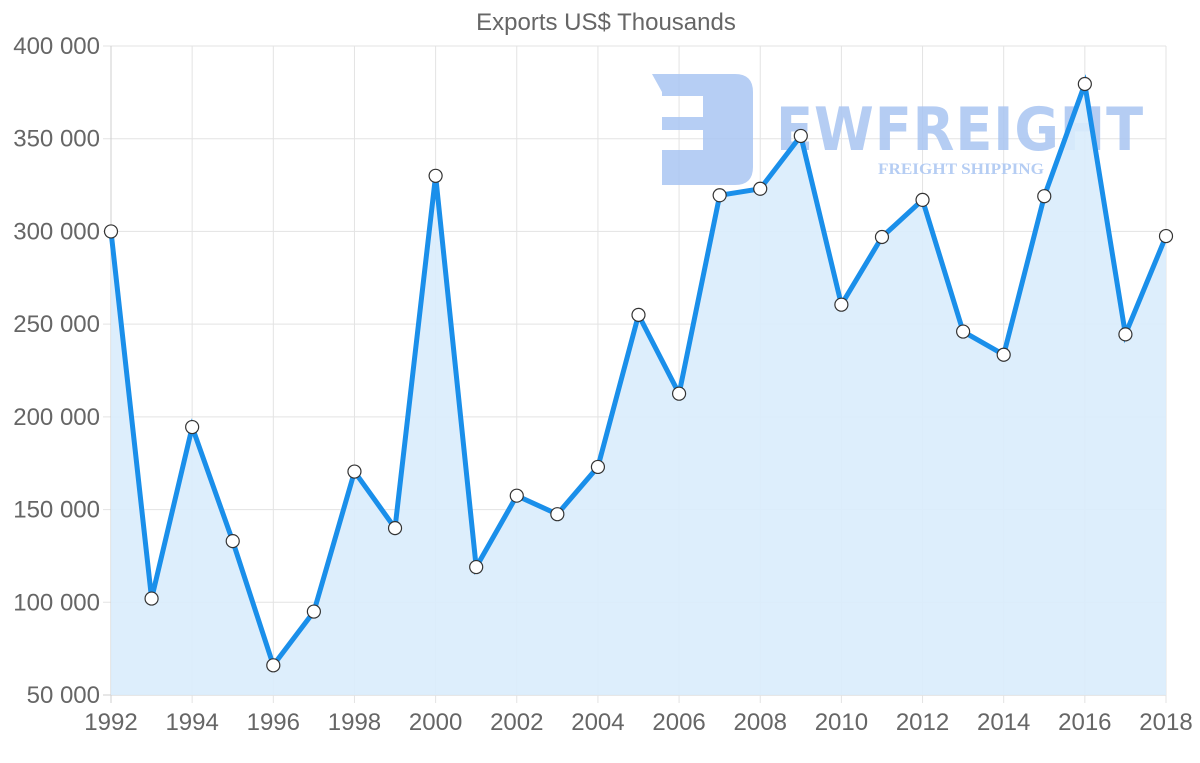 The width and height of the screenshot is (1200, 763). Describe the element at coordinates (56, 510) in the screenshot. I see `y-tick-label: 150 000` at that location.